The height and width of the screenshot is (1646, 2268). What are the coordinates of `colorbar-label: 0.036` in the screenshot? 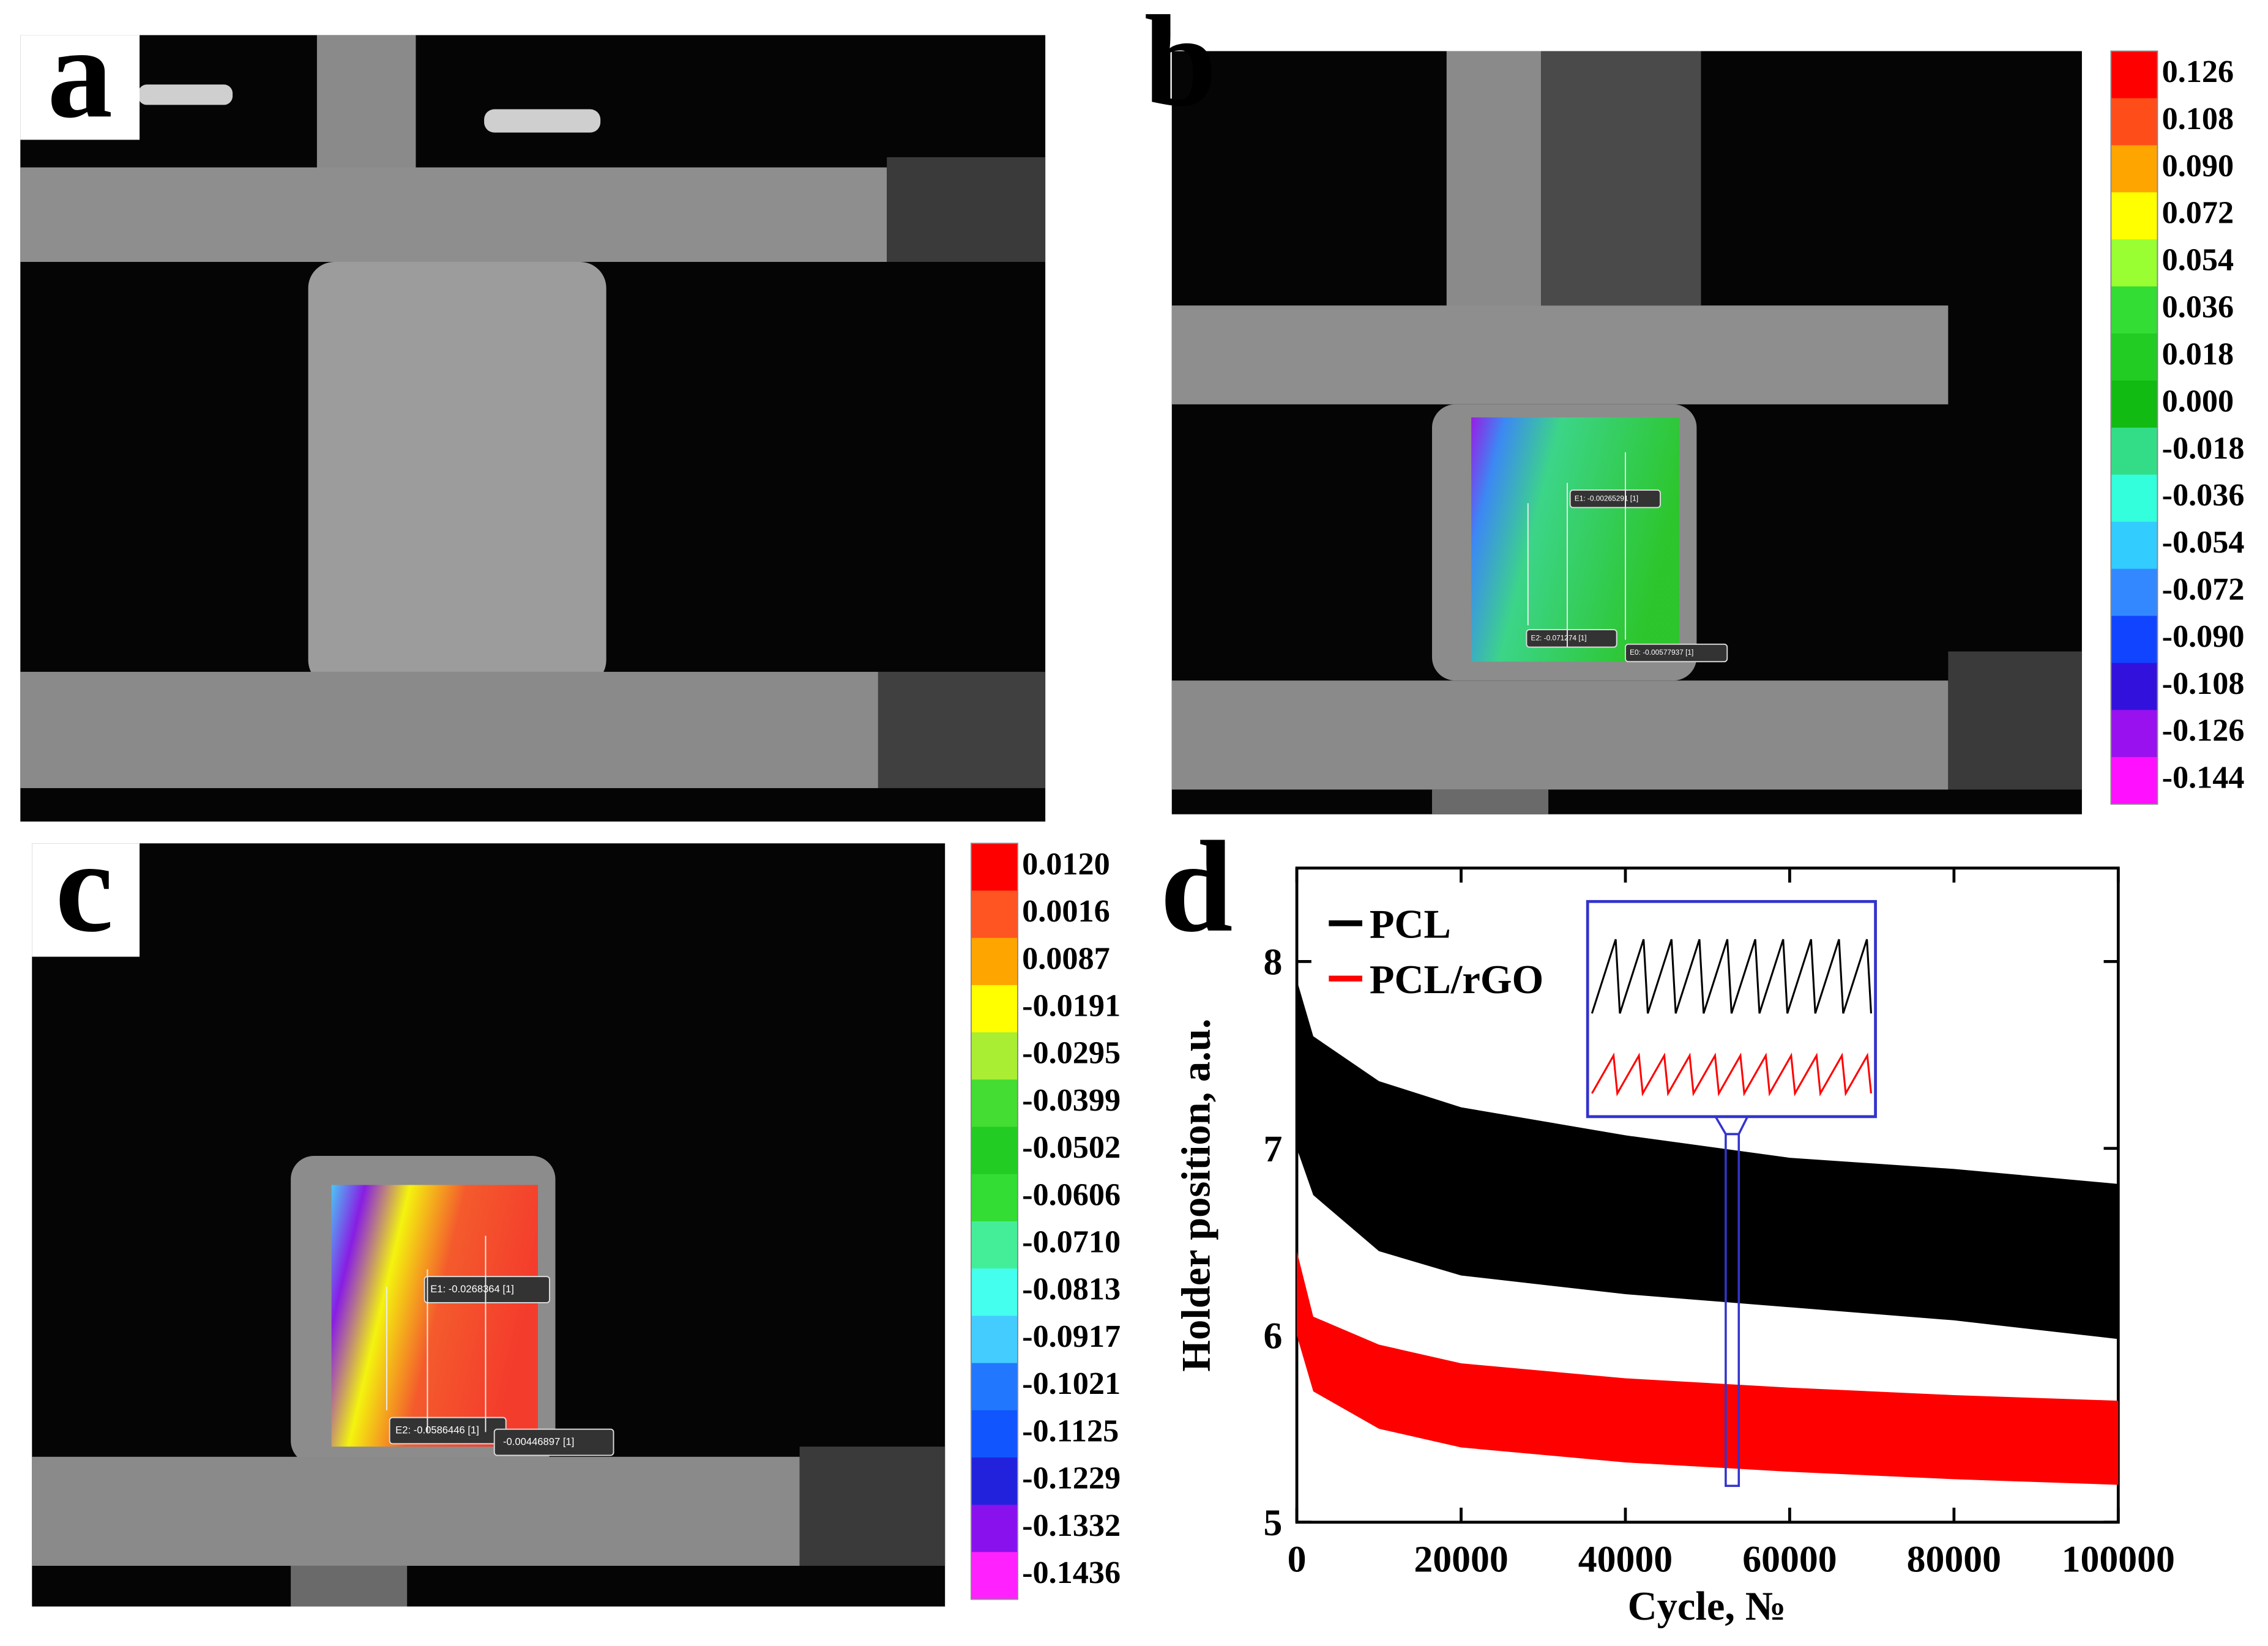 It's located at (2198, 307).